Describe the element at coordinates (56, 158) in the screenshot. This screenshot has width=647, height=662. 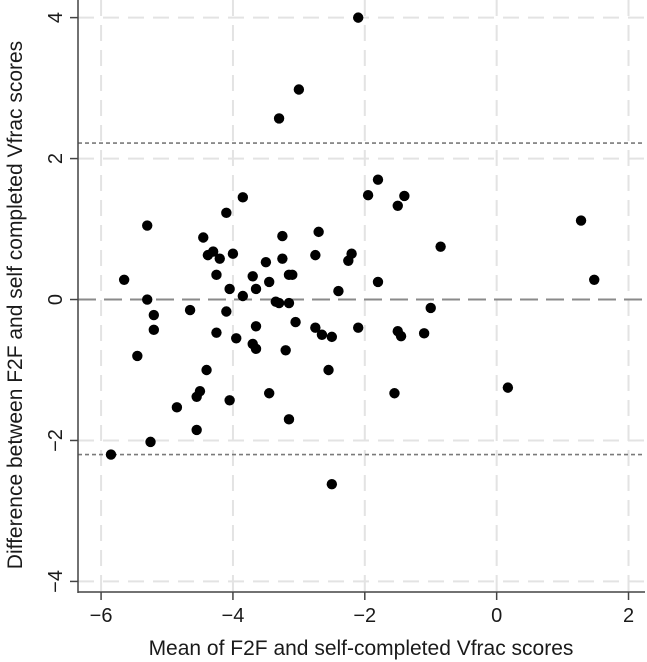
I see `y-tick-label: 2` at that location.